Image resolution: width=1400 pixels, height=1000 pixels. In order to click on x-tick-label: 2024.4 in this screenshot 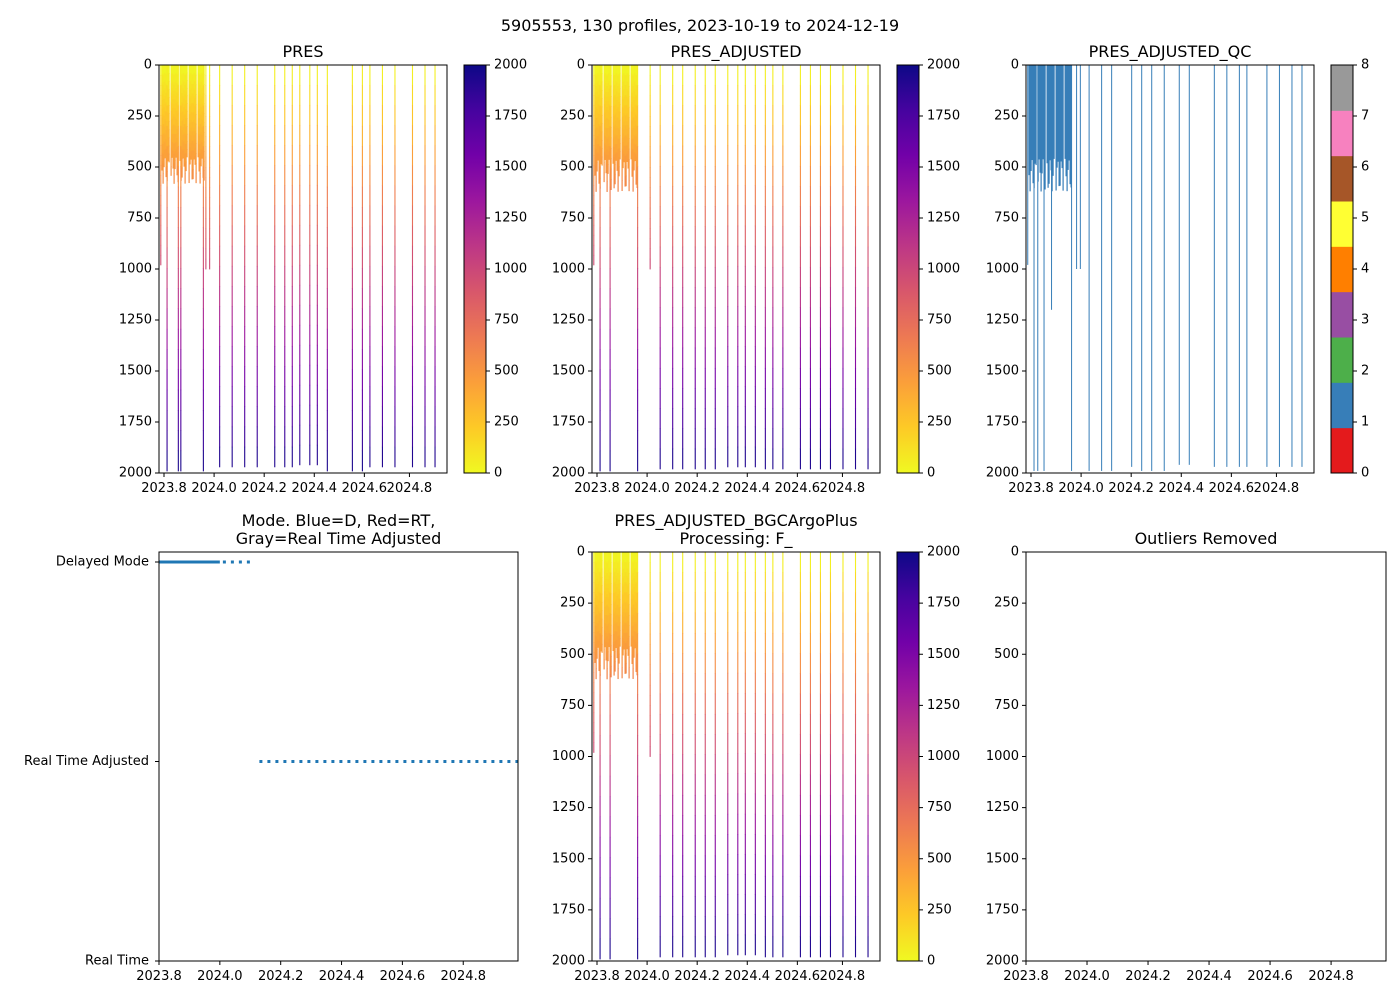, I will do `click(1209, 976)`.